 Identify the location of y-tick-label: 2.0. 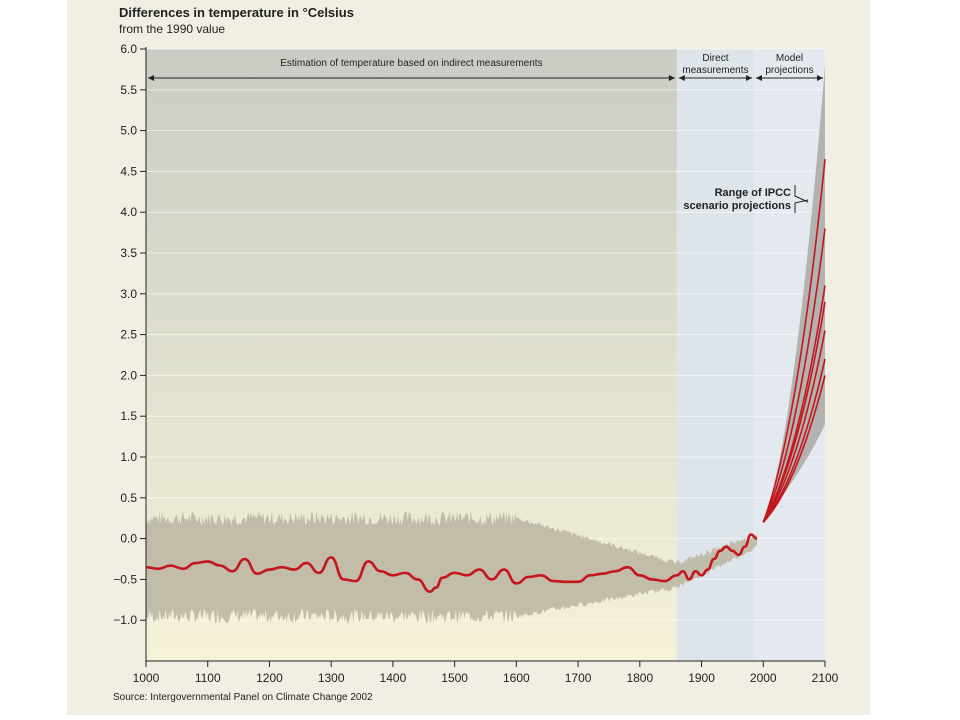
(128, 375).